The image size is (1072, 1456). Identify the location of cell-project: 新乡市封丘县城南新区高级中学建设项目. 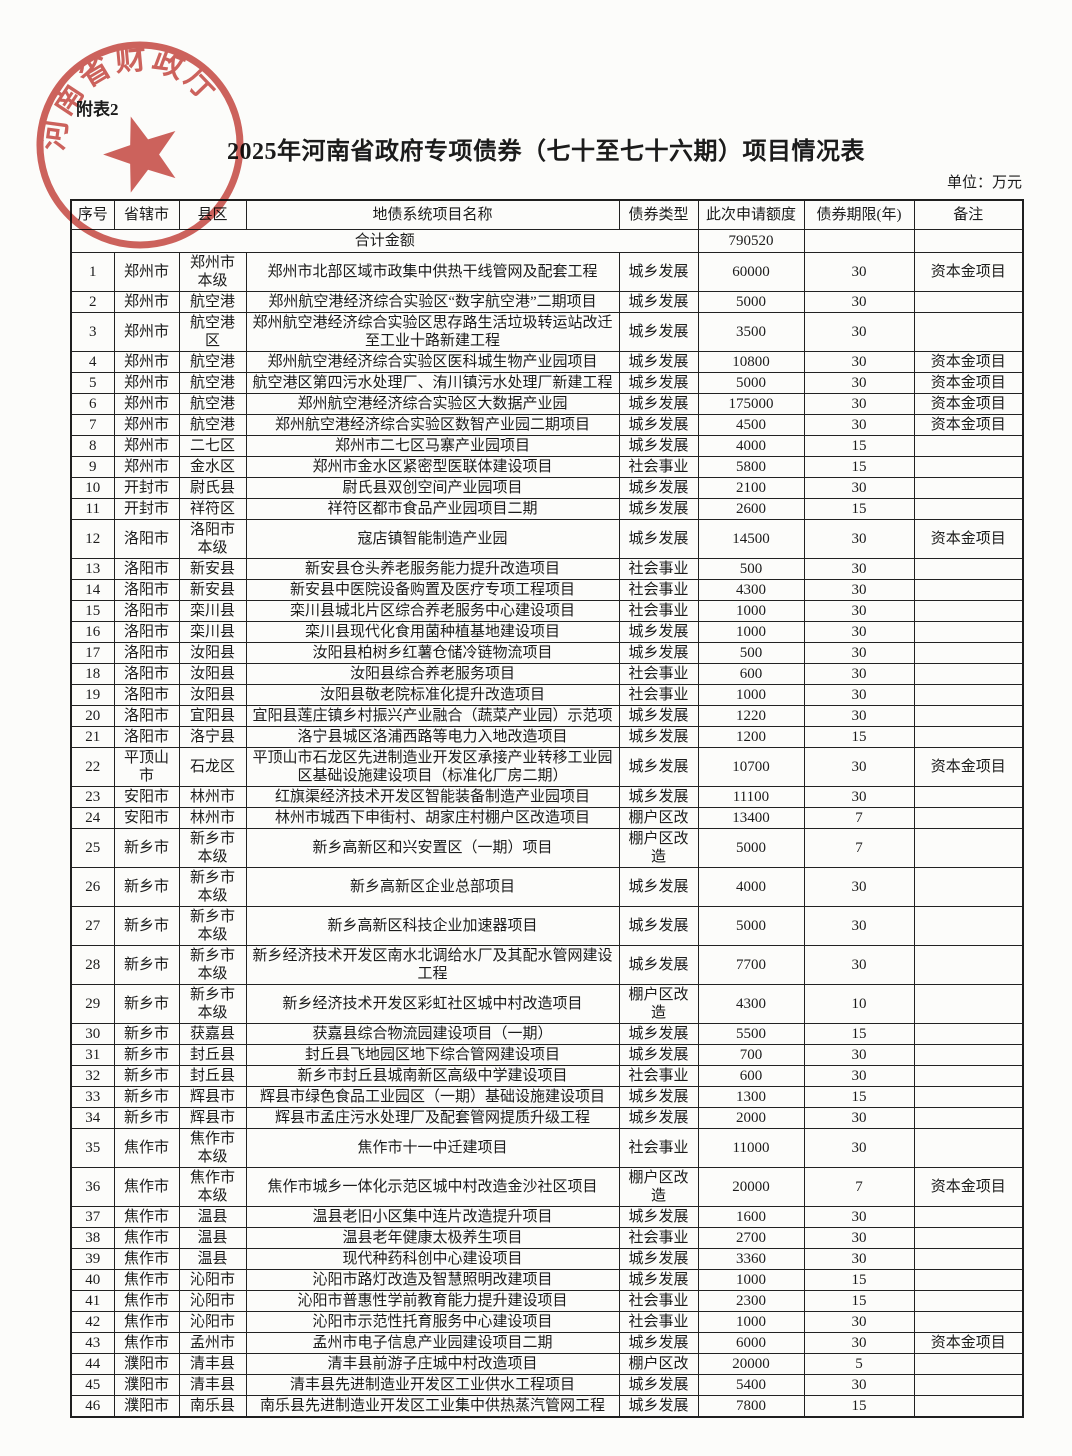
(432, 1076).